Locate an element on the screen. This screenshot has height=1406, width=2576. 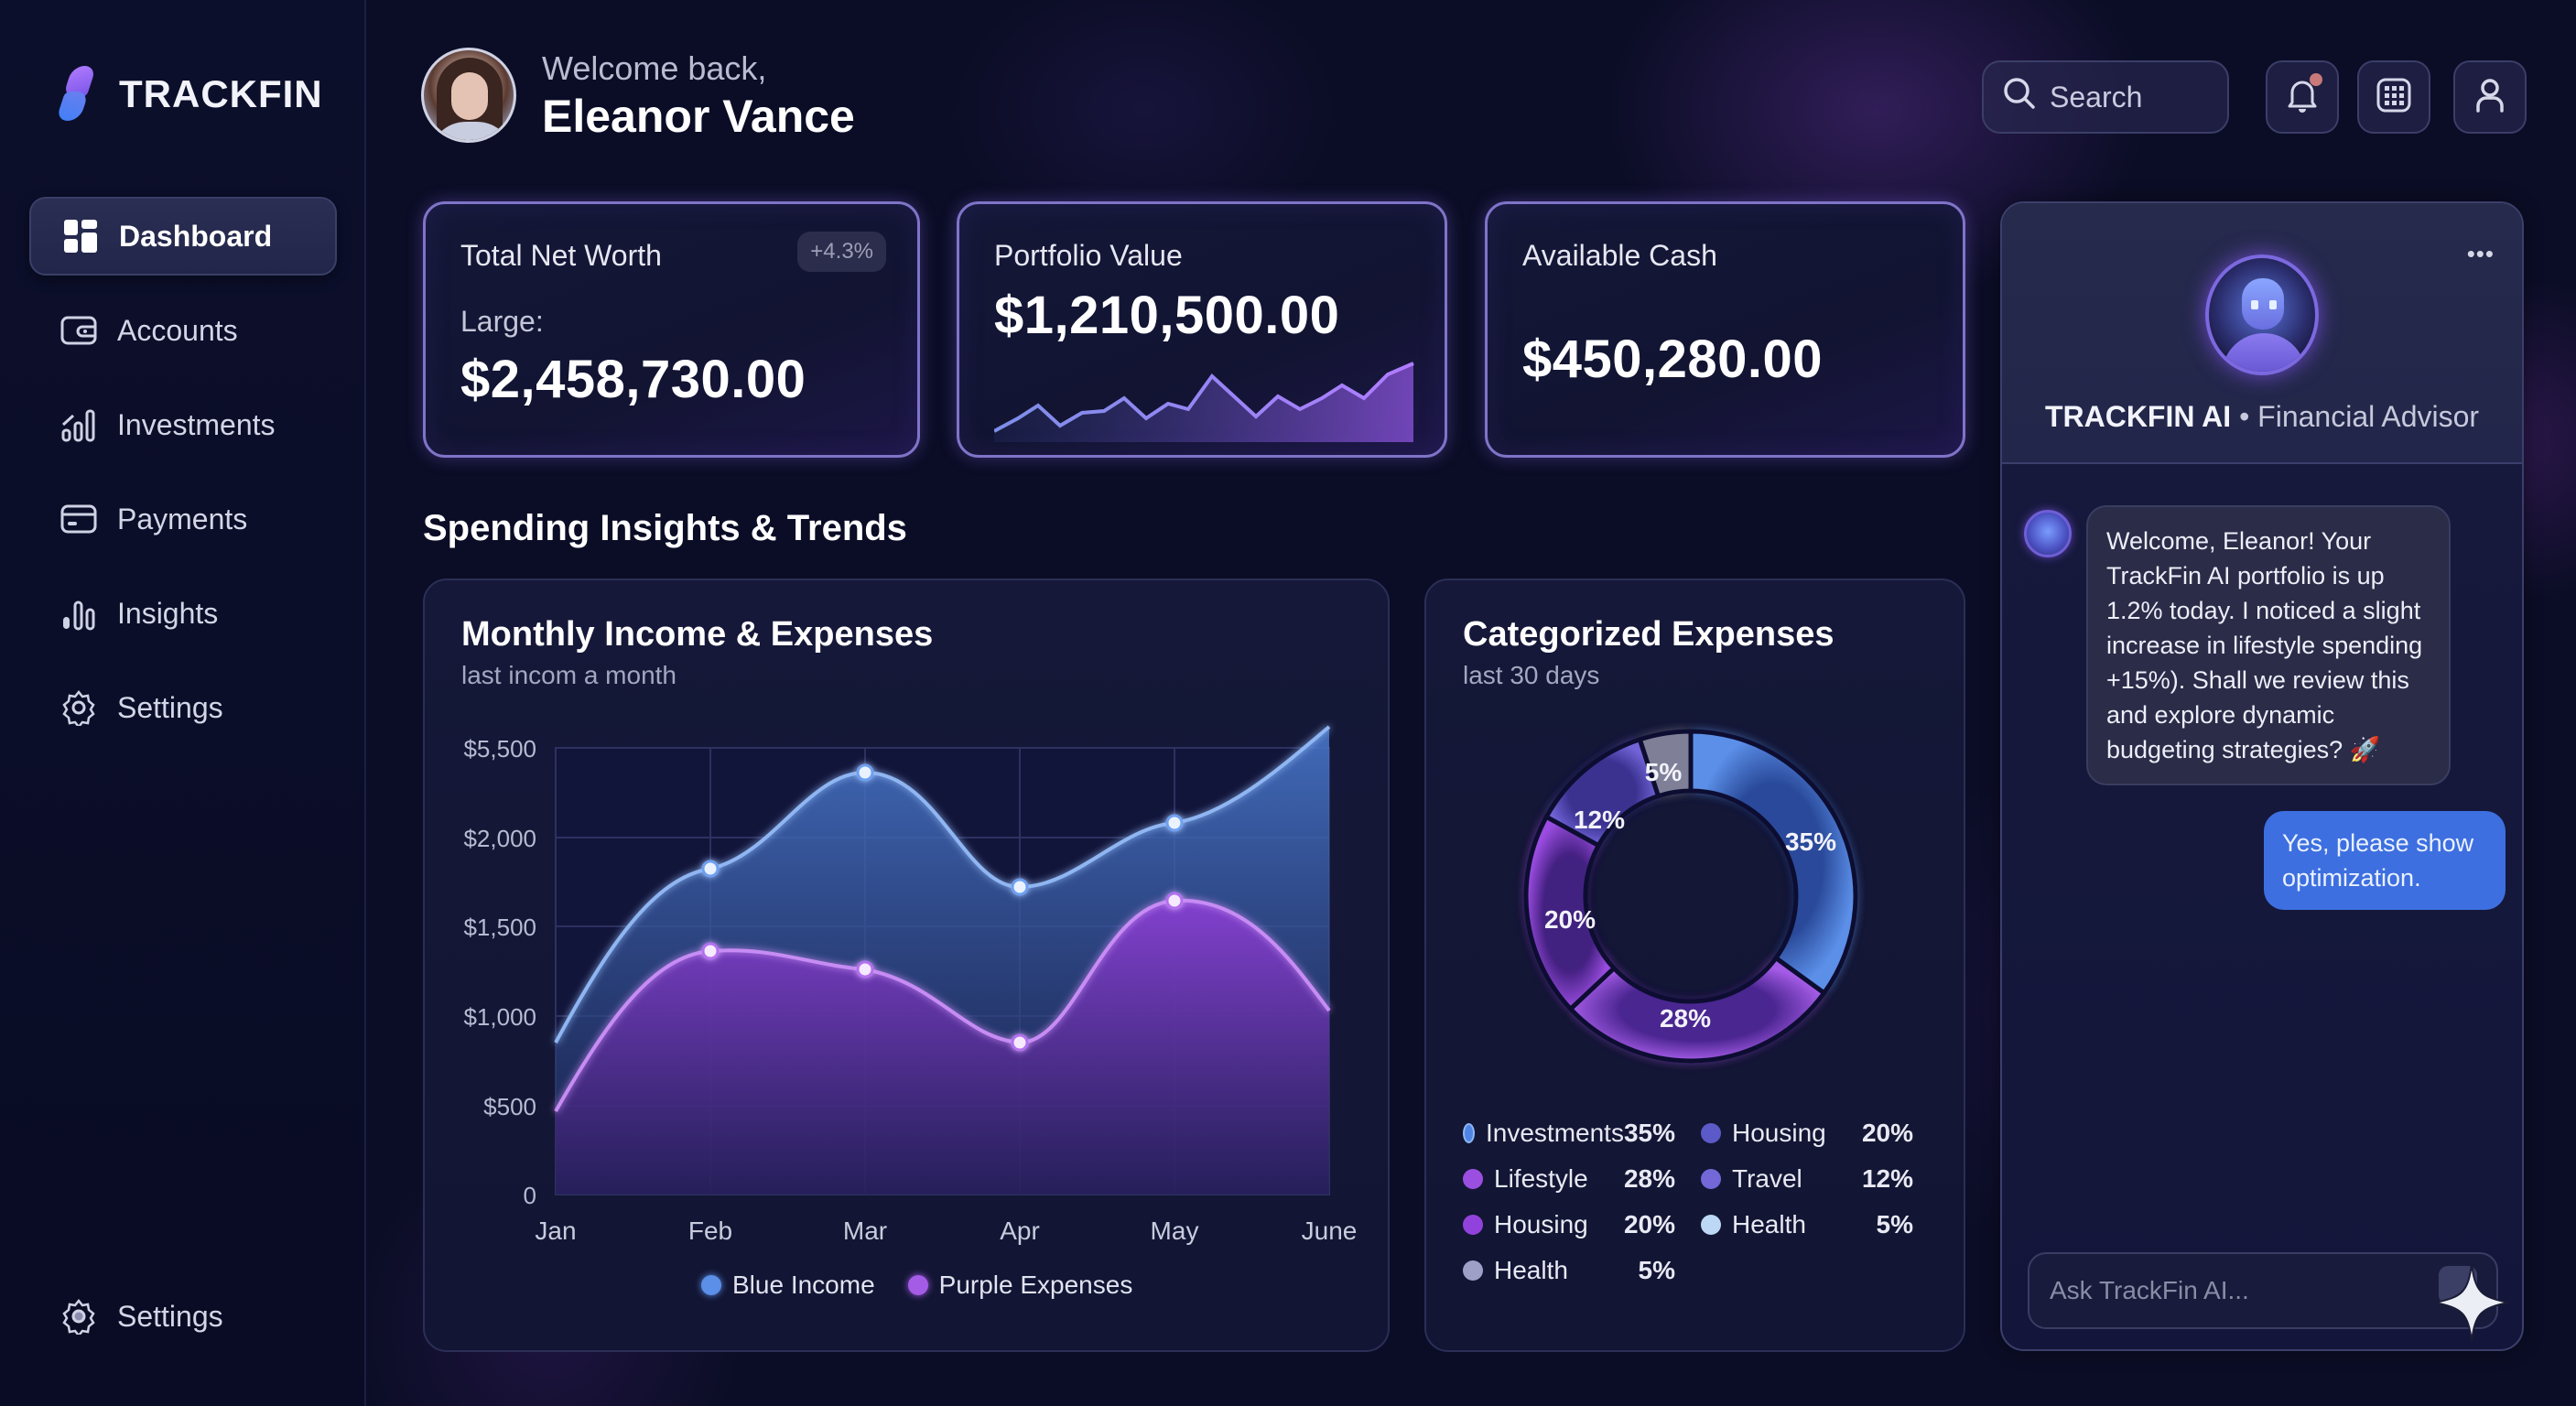
expenses-donut-chart: 35% 28% 20% 12% 5% is located at coordinates (1697, 855).